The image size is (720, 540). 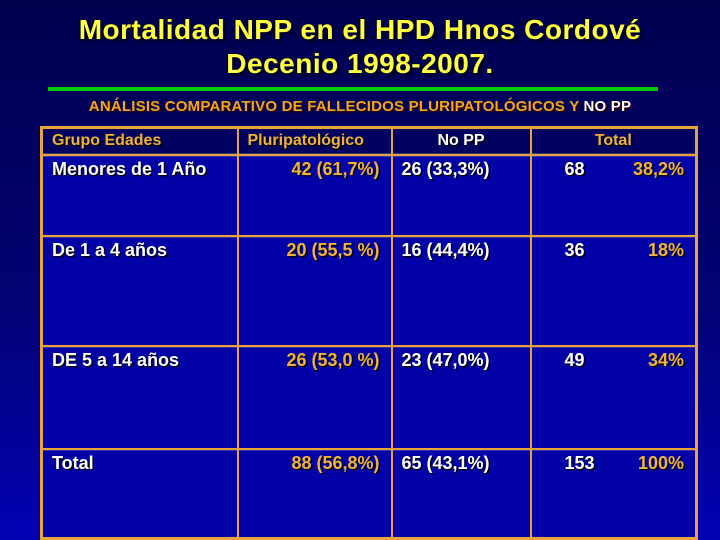 What do you see at coordinates (574, 249) in the screenshot?
I see `cell-total-count: 36` at bounding box center [574, 249].